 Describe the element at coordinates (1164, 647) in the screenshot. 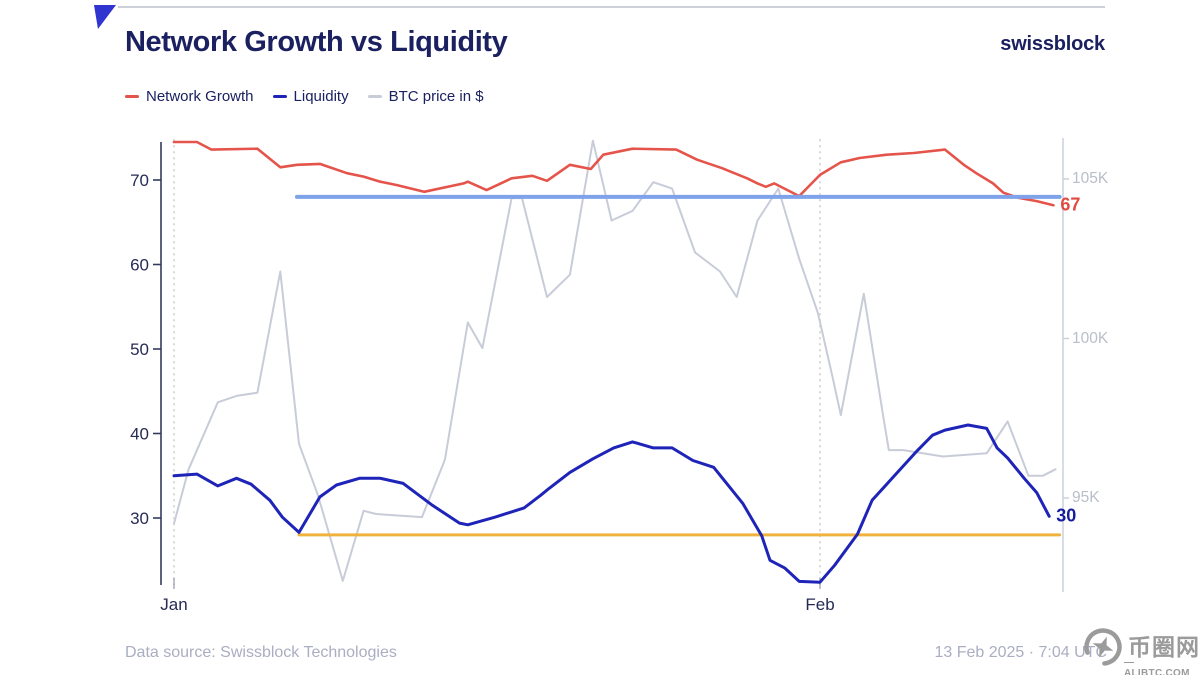

I see `watermark-site-name: 币圈网` at that location.